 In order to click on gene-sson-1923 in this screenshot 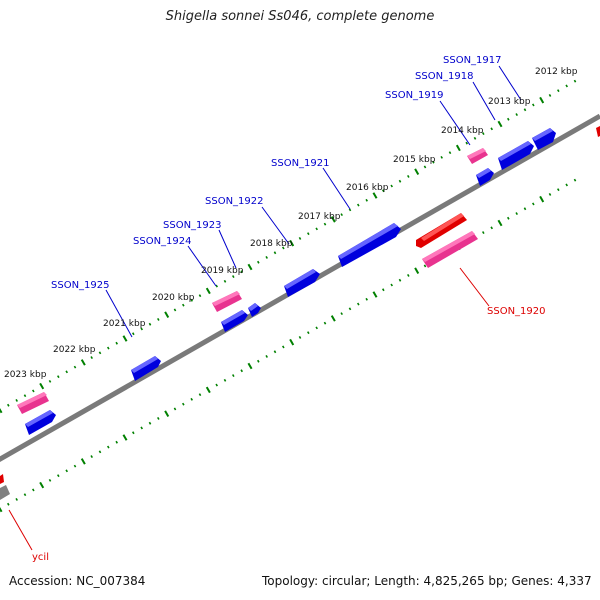, I will do `click(254, 310)`.